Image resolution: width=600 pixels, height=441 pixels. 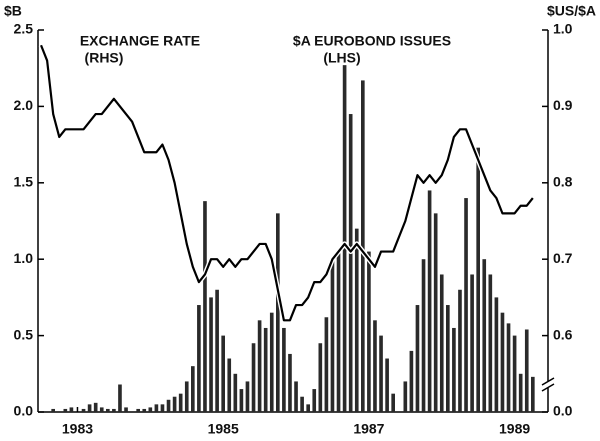 I want to click on y2-tick-label: 0.8, so click(x=563, y=182).